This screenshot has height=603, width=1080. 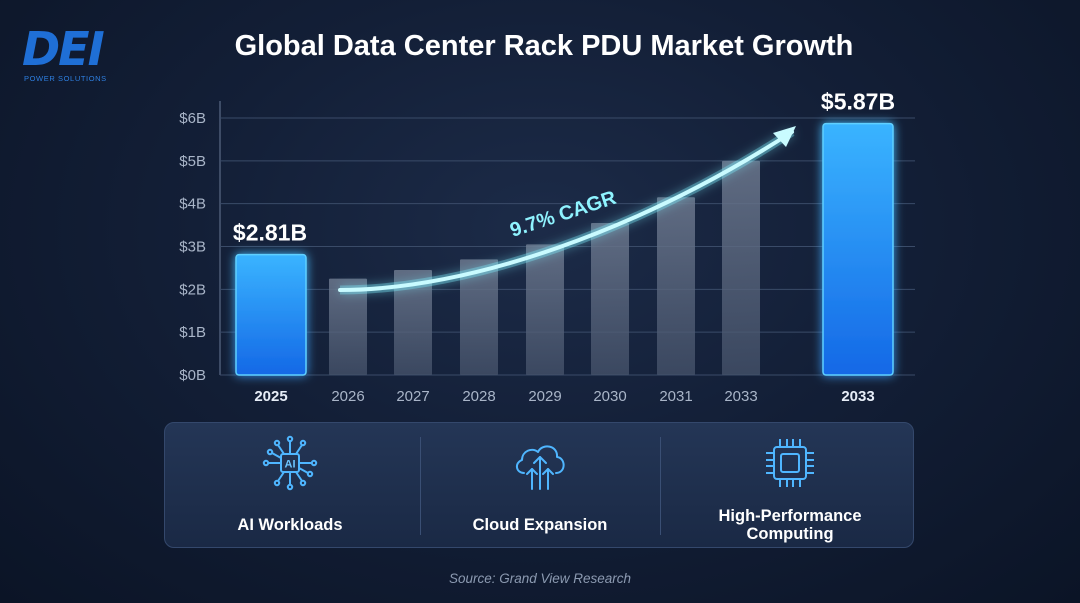 What do you see at coordinates (412, 396) in the screenshot?
I see `x-tick-label: 2027` at bounding box center [412, 396].